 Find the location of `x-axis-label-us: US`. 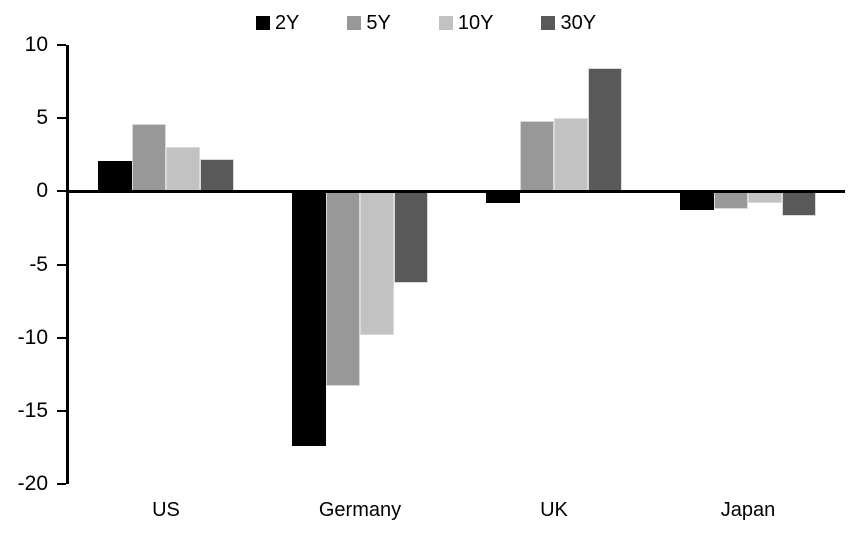

x-axis-label-us: US is located at coordinates (166, 510).